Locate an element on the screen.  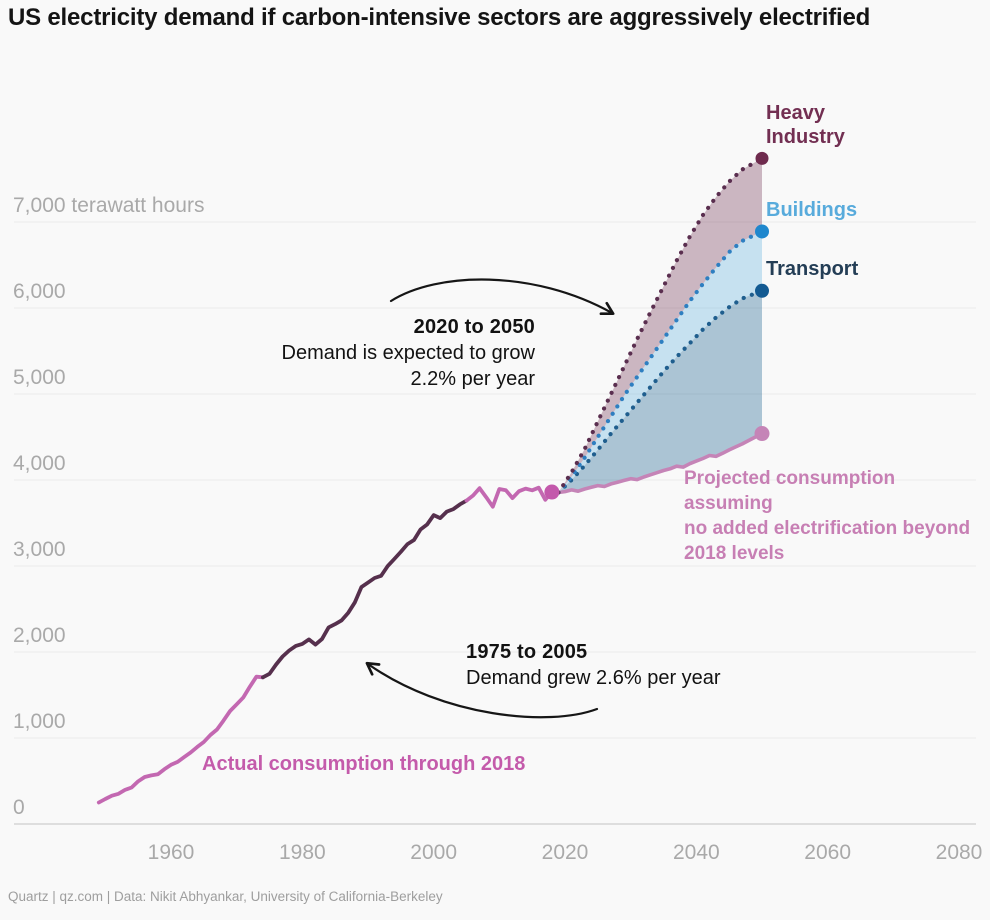
x-axis-tick-2000: 2000 is located at coordinates (434, 852).